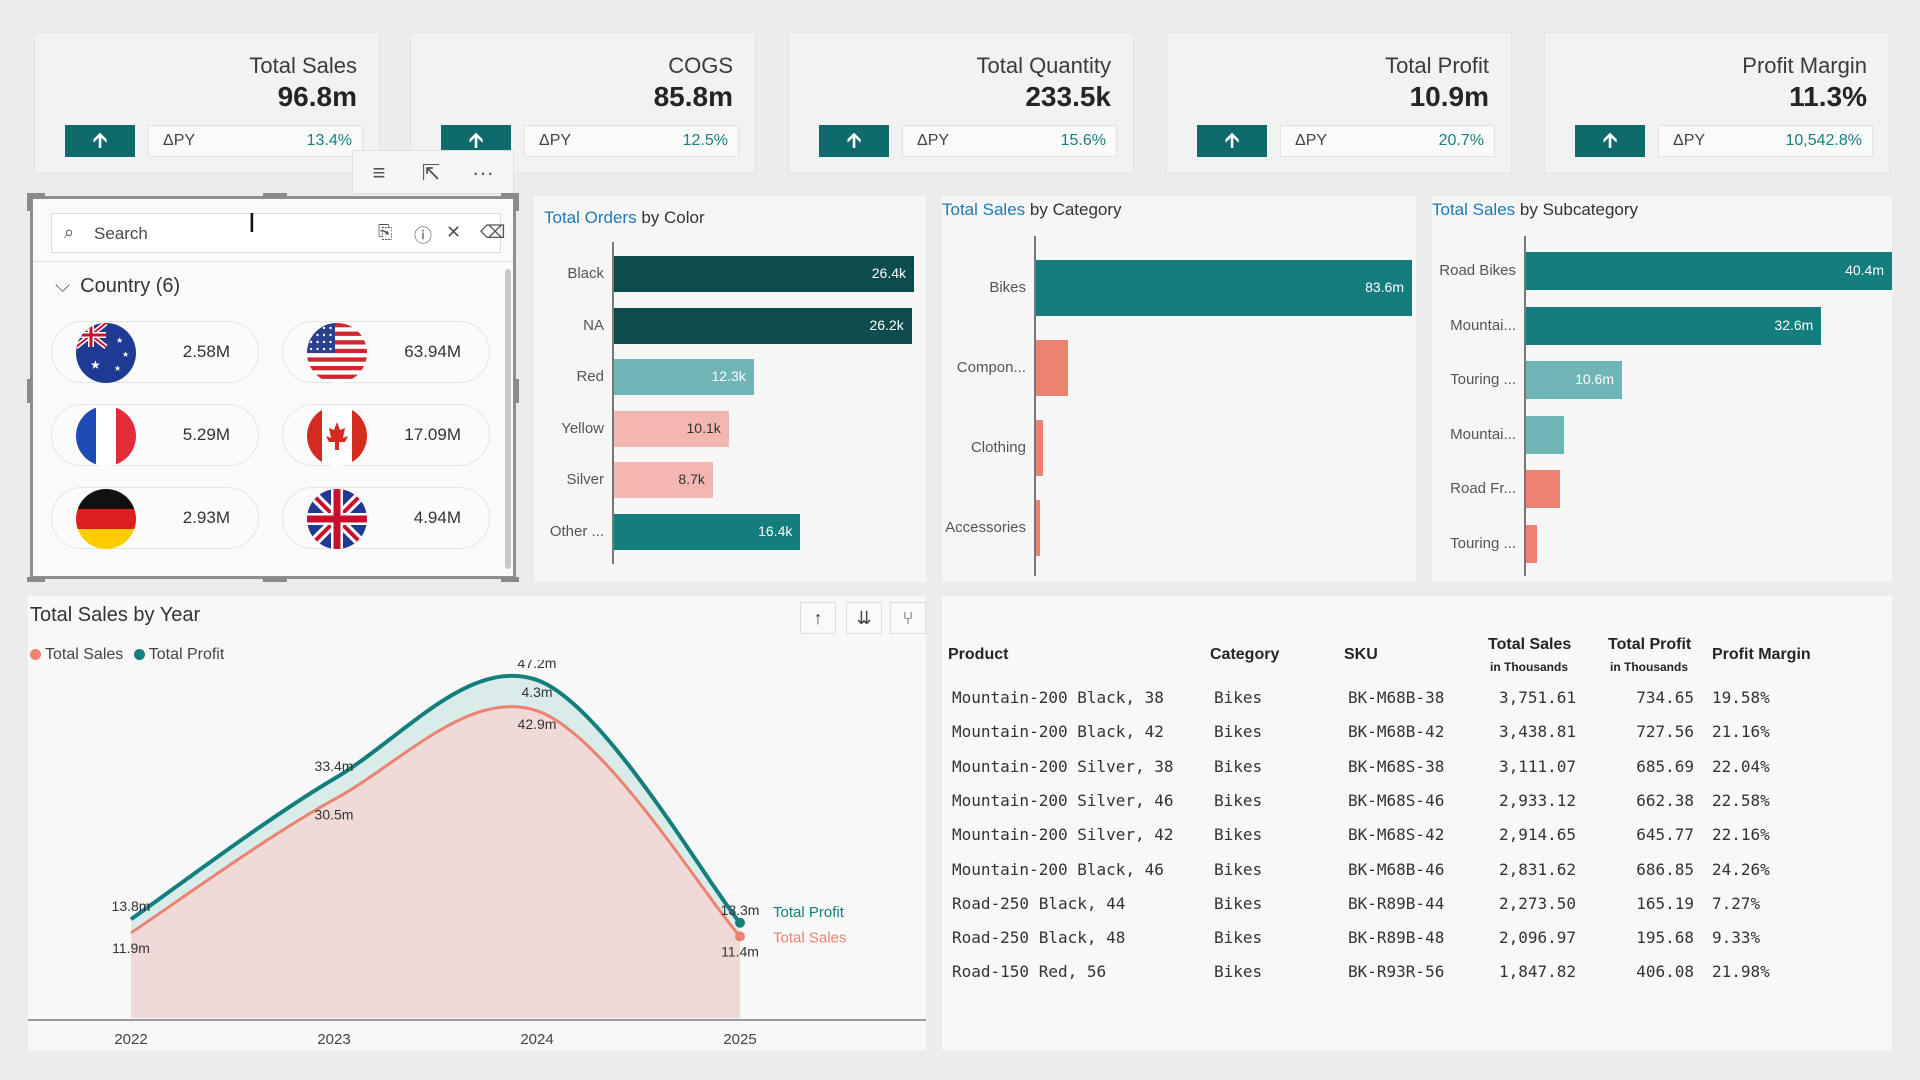  What do you see at coordinates (303, 65) in the screenshot?
I see `kpi-title: Total Sales` at bounding box center [303, 65].